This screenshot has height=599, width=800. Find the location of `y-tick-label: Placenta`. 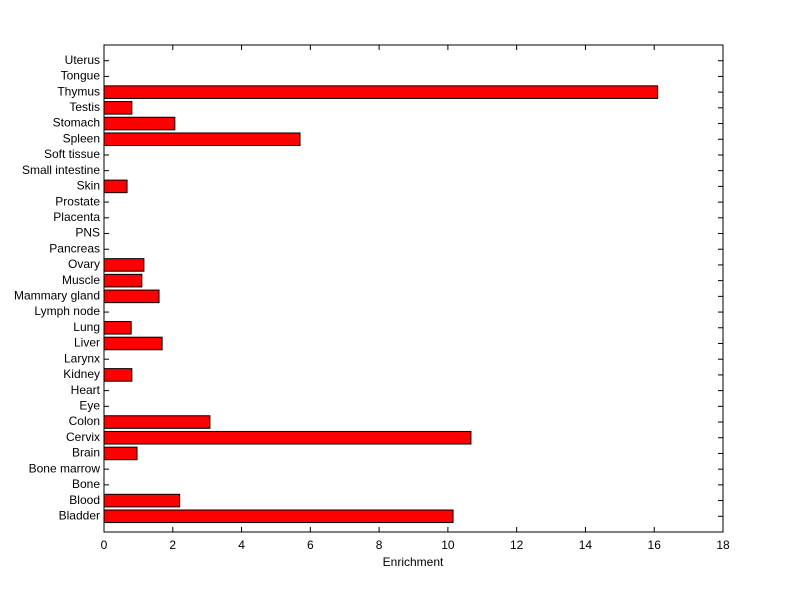

y-tick-label: Placenta is located at coordinates (76, 217).